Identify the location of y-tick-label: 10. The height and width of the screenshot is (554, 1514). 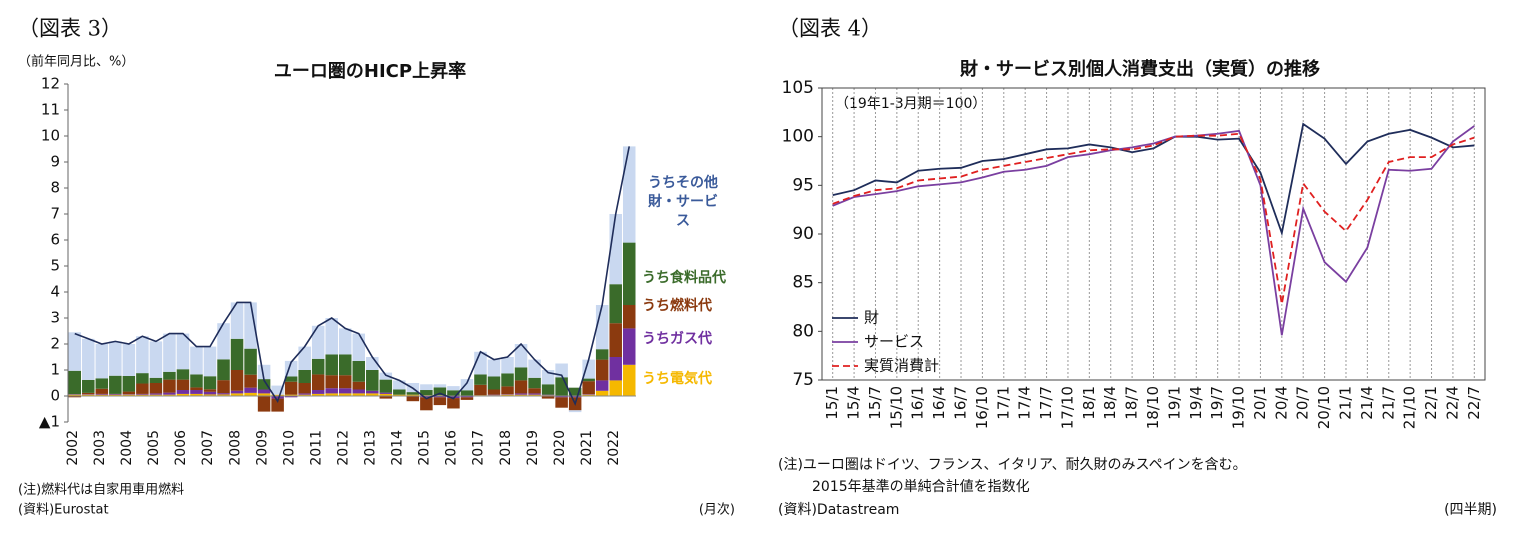
(50, 136).